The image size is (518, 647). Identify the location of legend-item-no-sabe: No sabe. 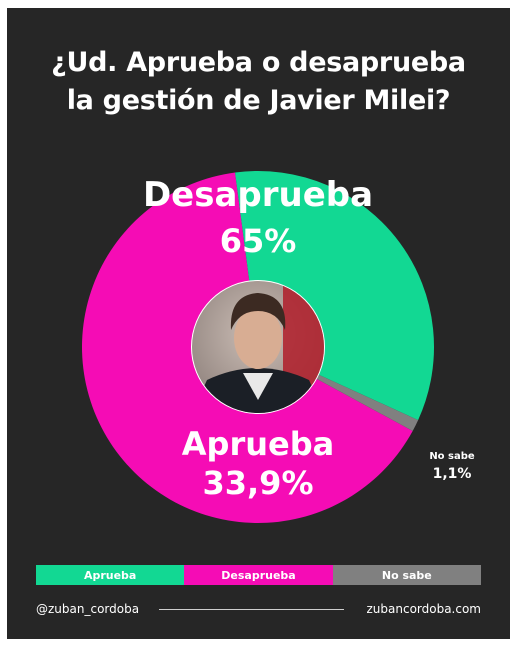
(406, 575).